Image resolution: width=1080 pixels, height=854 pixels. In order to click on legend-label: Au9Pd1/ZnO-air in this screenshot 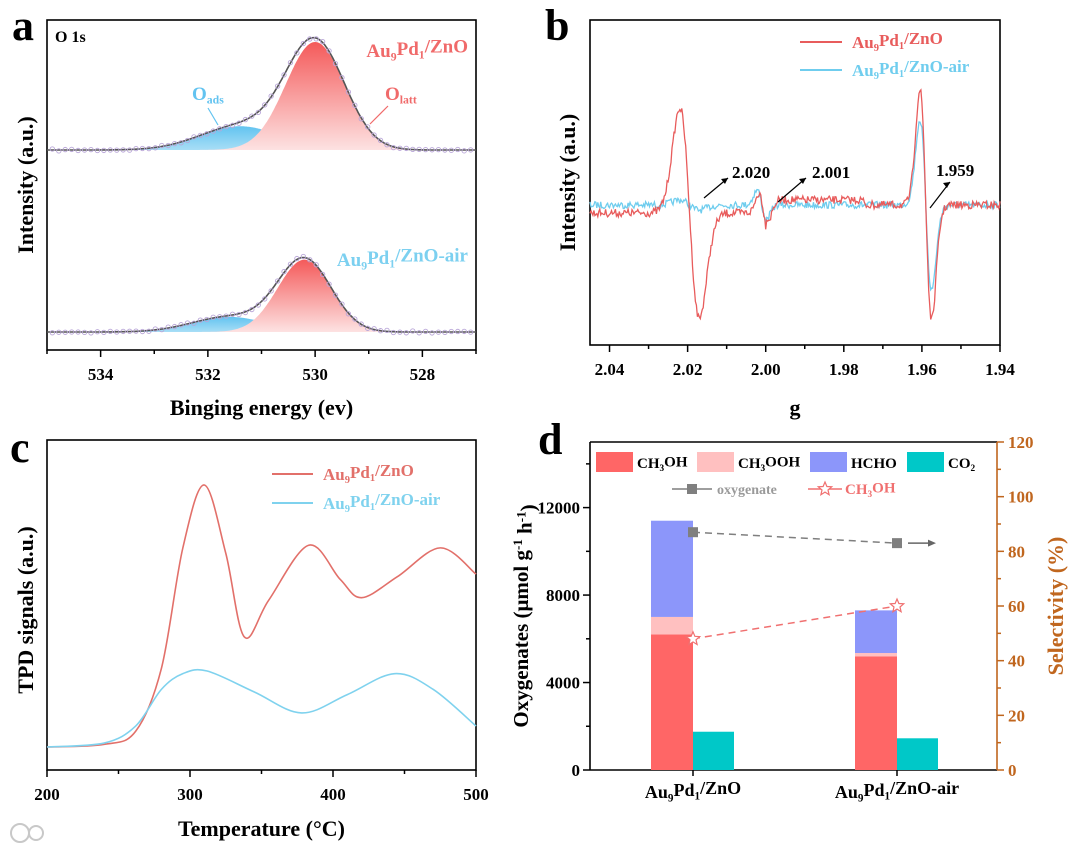, I will do `click(382, 502)`.